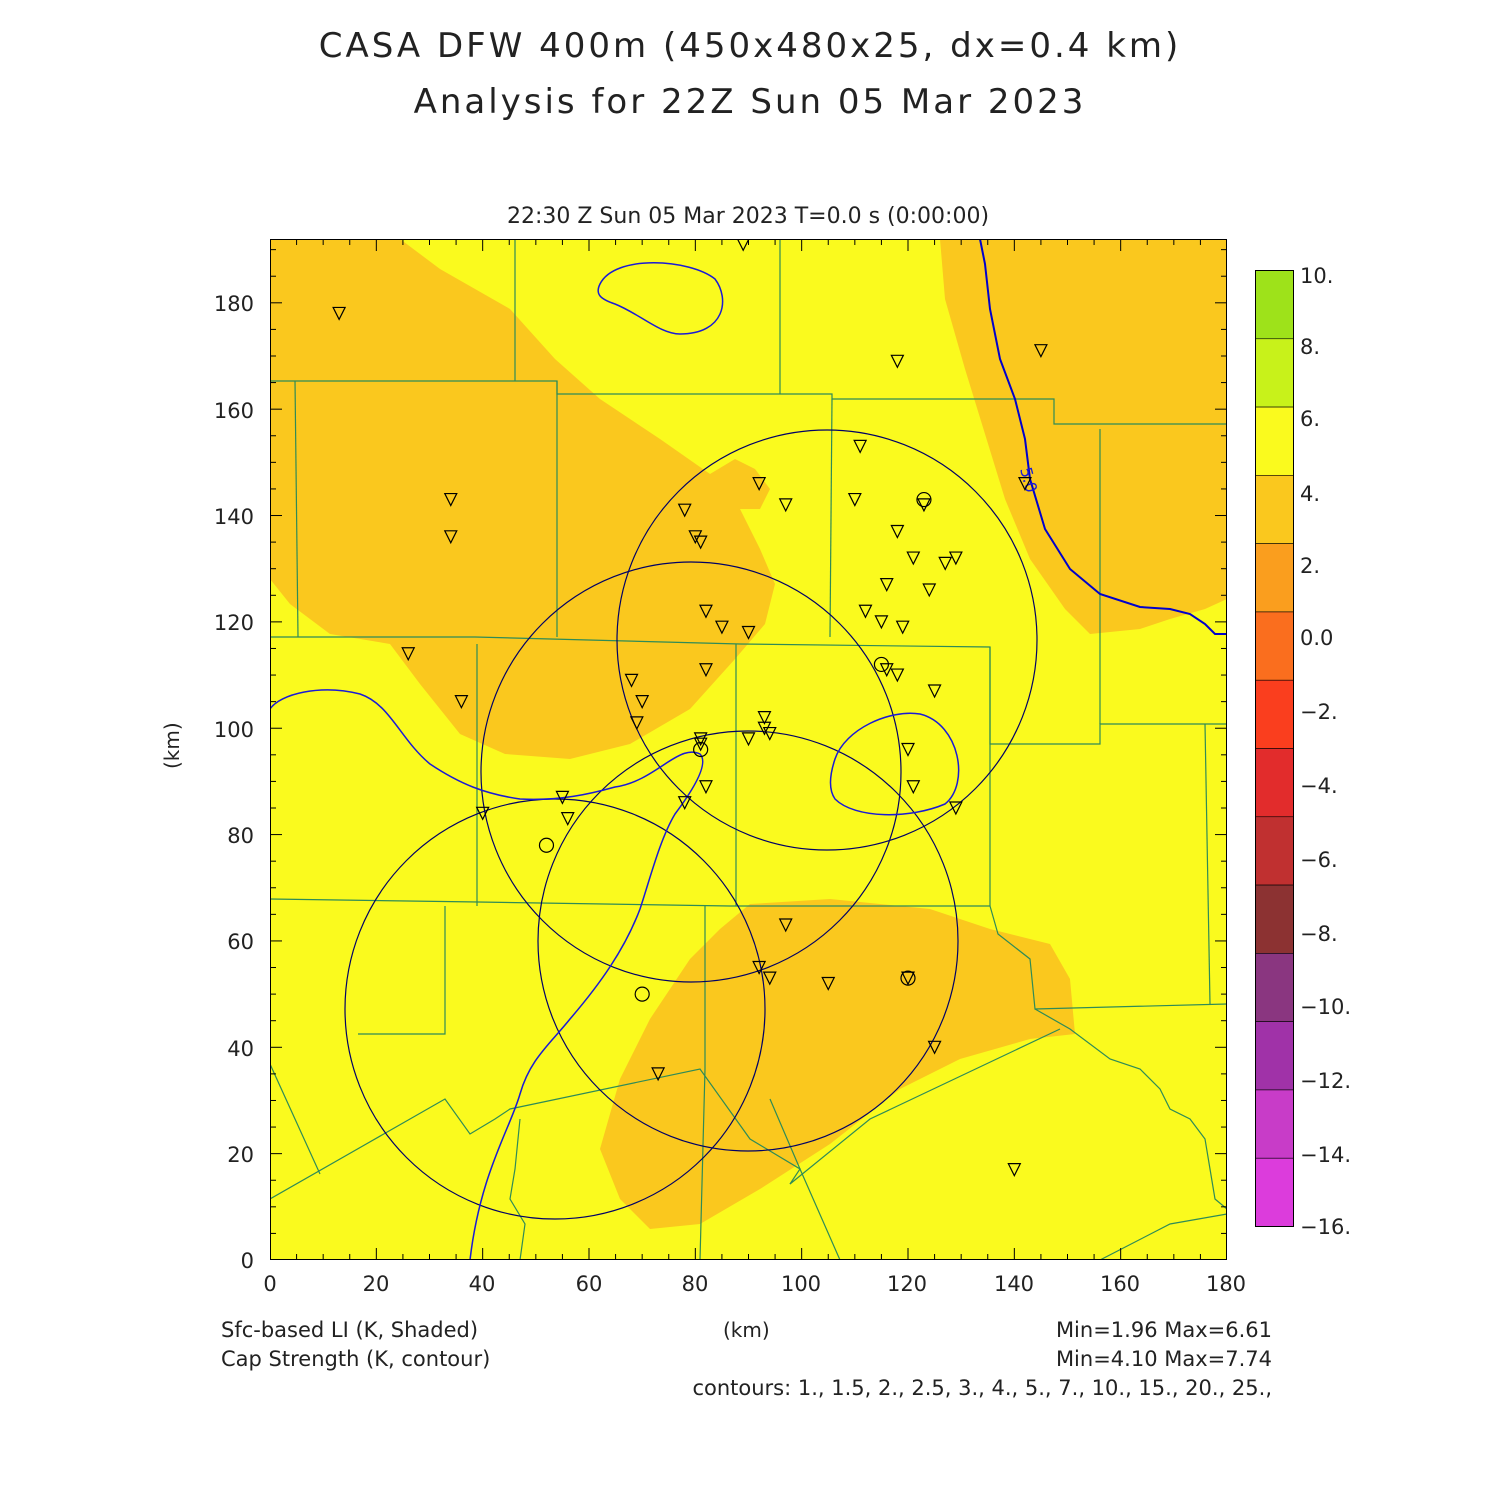 The width and height of the screenshot is (1500, 1500). Describe the element at coordinates (270, 1284) in the screenshot. I see `x-tick-0: 0` at that location.